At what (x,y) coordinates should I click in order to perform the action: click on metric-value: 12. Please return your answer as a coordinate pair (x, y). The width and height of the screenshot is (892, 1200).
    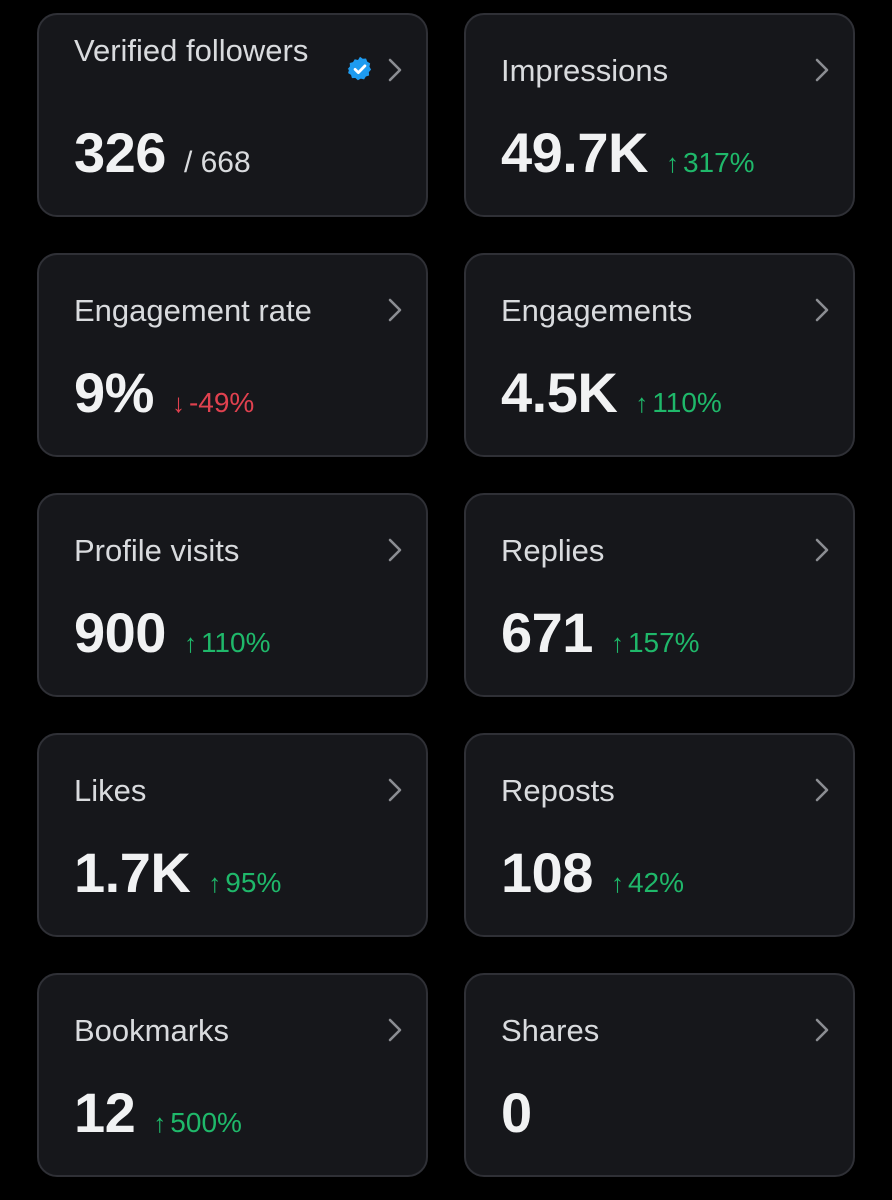
    Looking at the image, I should click on (105, 1112).